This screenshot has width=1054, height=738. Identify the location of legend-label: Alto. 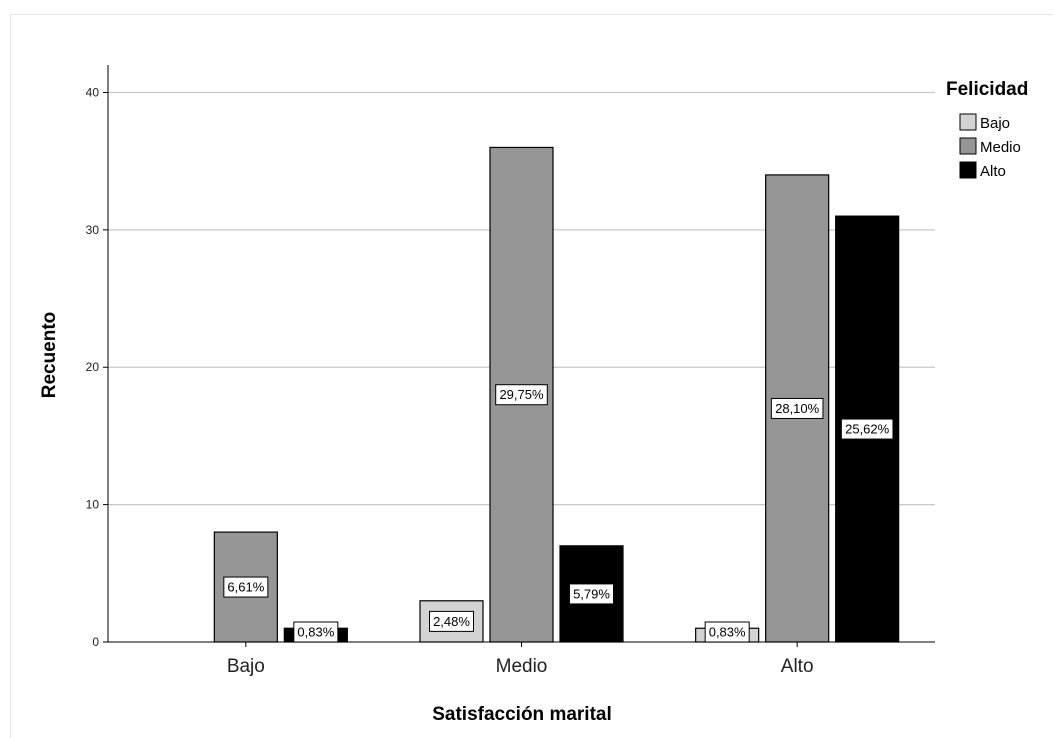
(993, 171).